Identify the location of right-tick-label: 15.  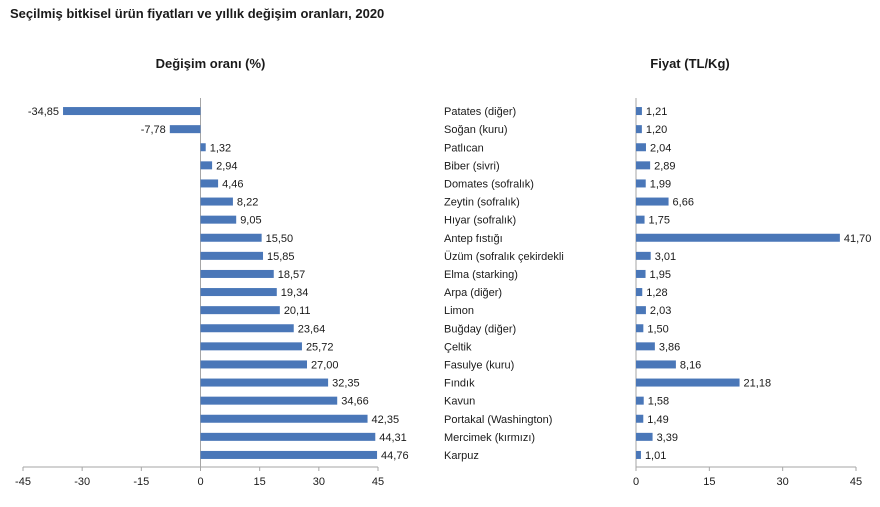
(709, 482).